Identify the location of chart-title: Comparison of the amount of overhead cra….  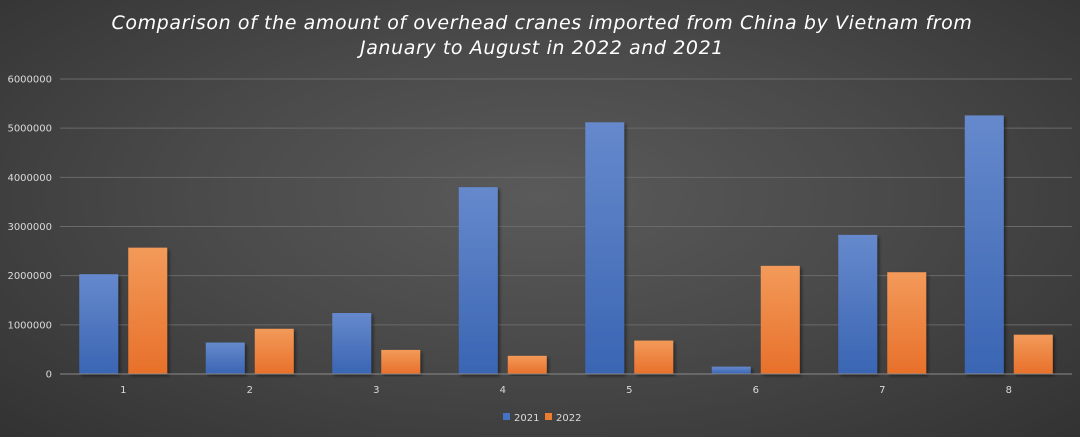
(541, 35).